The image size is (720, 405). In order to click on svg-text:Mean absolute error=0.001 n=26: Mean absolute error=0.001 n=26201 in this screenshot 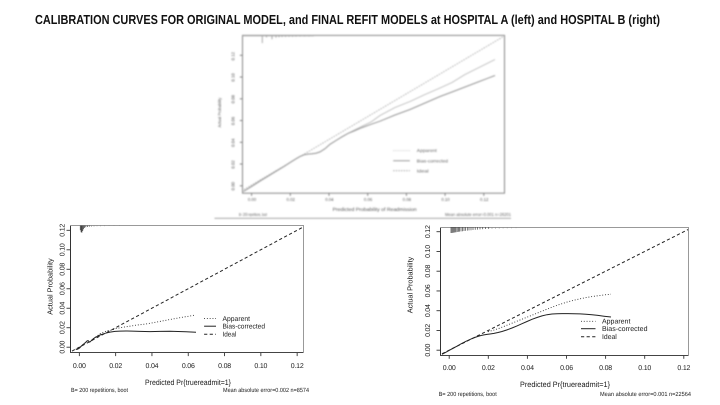, I will do `click(478, 214)`.